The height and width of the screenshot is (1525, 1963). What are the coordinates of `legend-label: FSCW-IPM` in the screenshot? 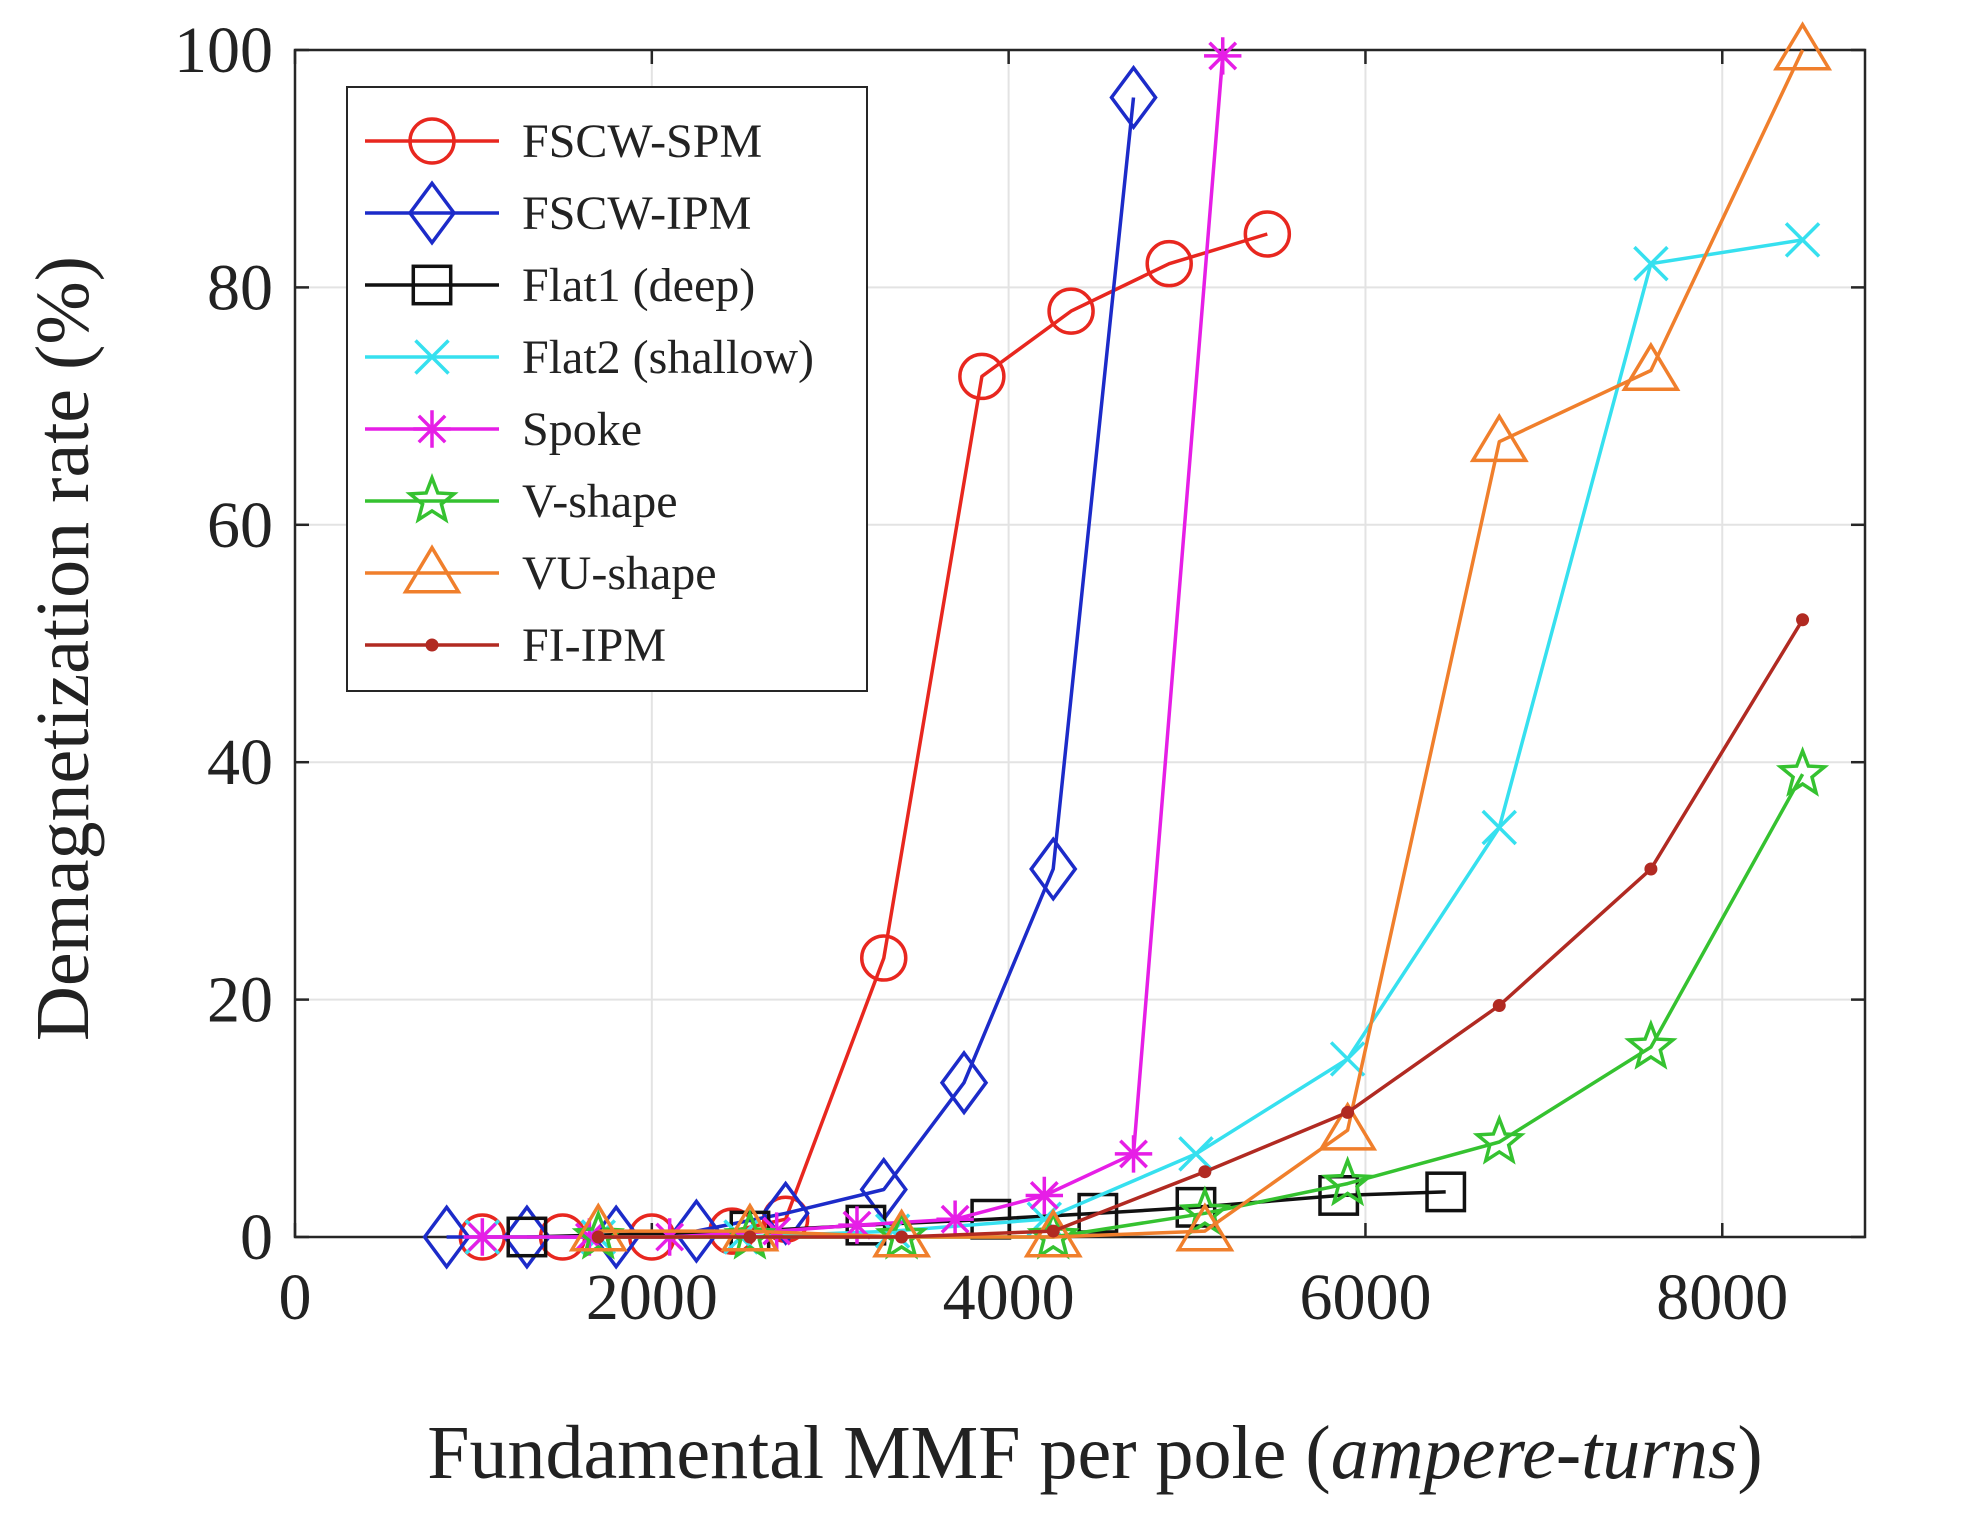 It's located at (636, 213).